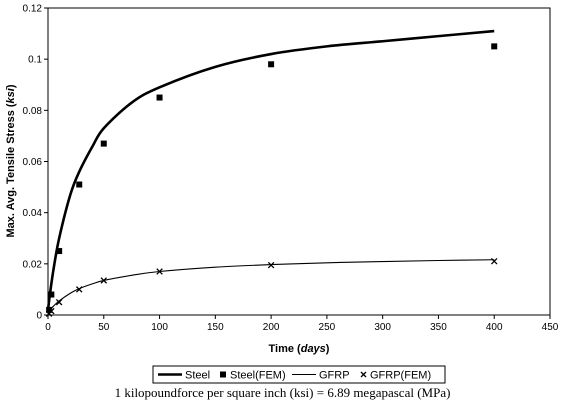 This screenshot has height=414, width=565. I want to click on x-tick-label: 0, so click(48, 327).